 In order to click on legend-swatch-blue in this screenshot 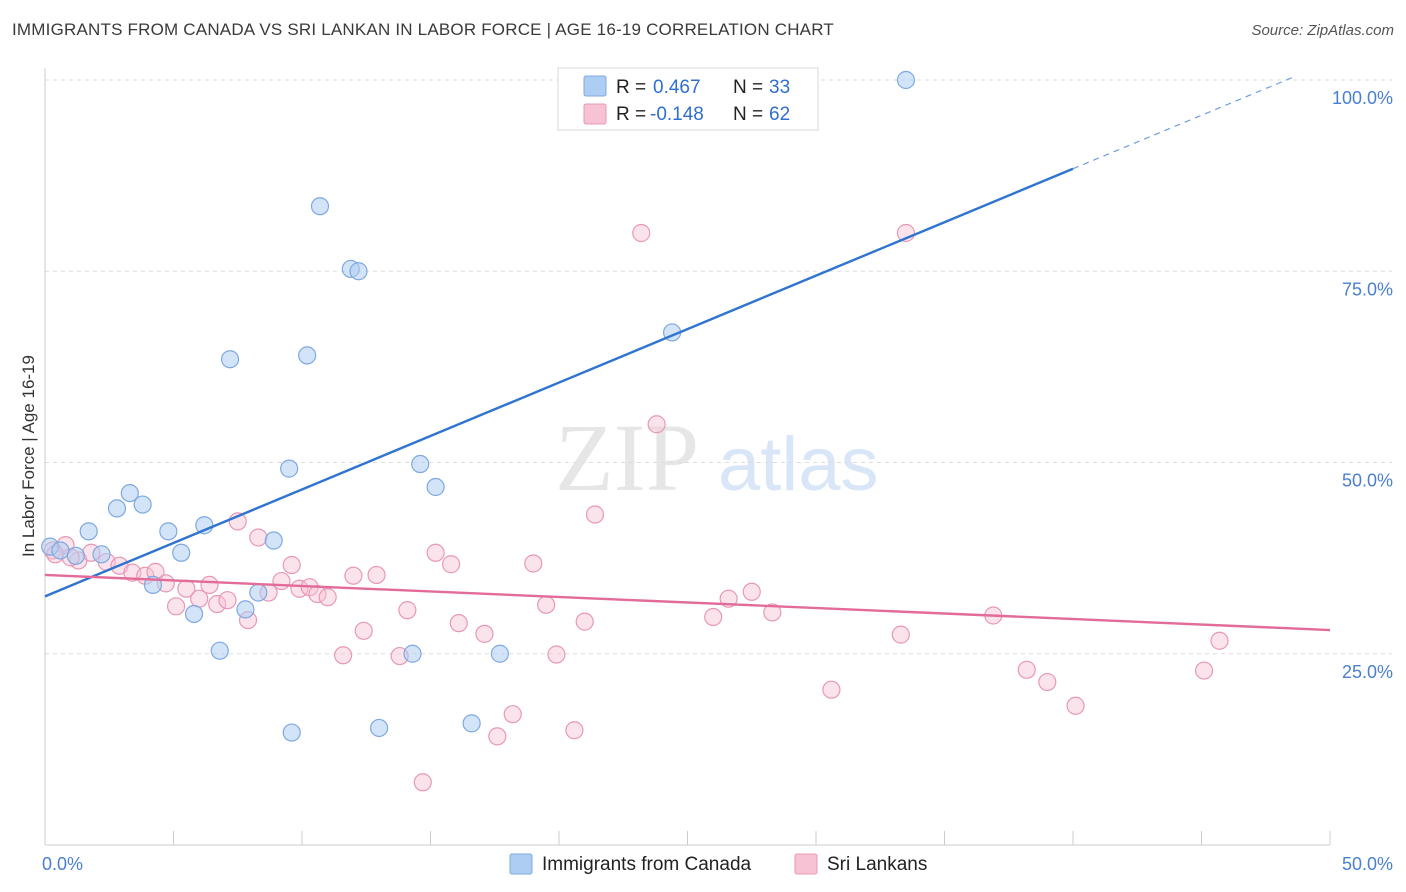, I will do `click(595, 86)`.